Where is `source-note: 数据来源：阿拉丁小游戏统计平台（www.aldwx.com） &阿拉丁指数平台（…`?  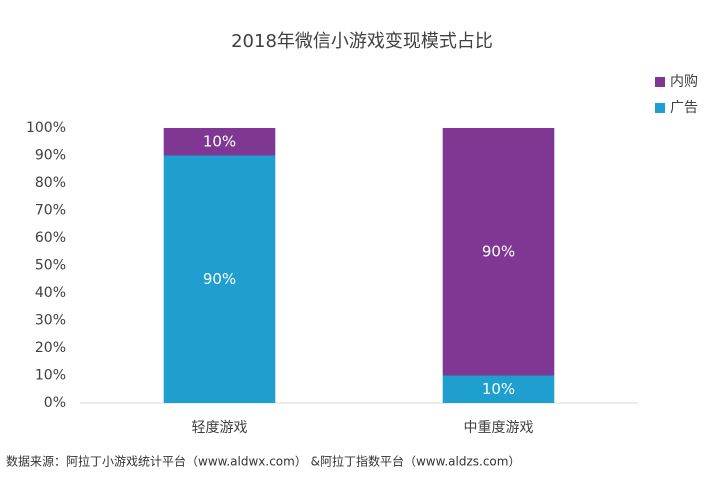 source-note: 数据来源：阿拉丁小游戏统计平台（www.aldwx.com） &阿拉丁指数平台（… is located at coordinates (263, 461).